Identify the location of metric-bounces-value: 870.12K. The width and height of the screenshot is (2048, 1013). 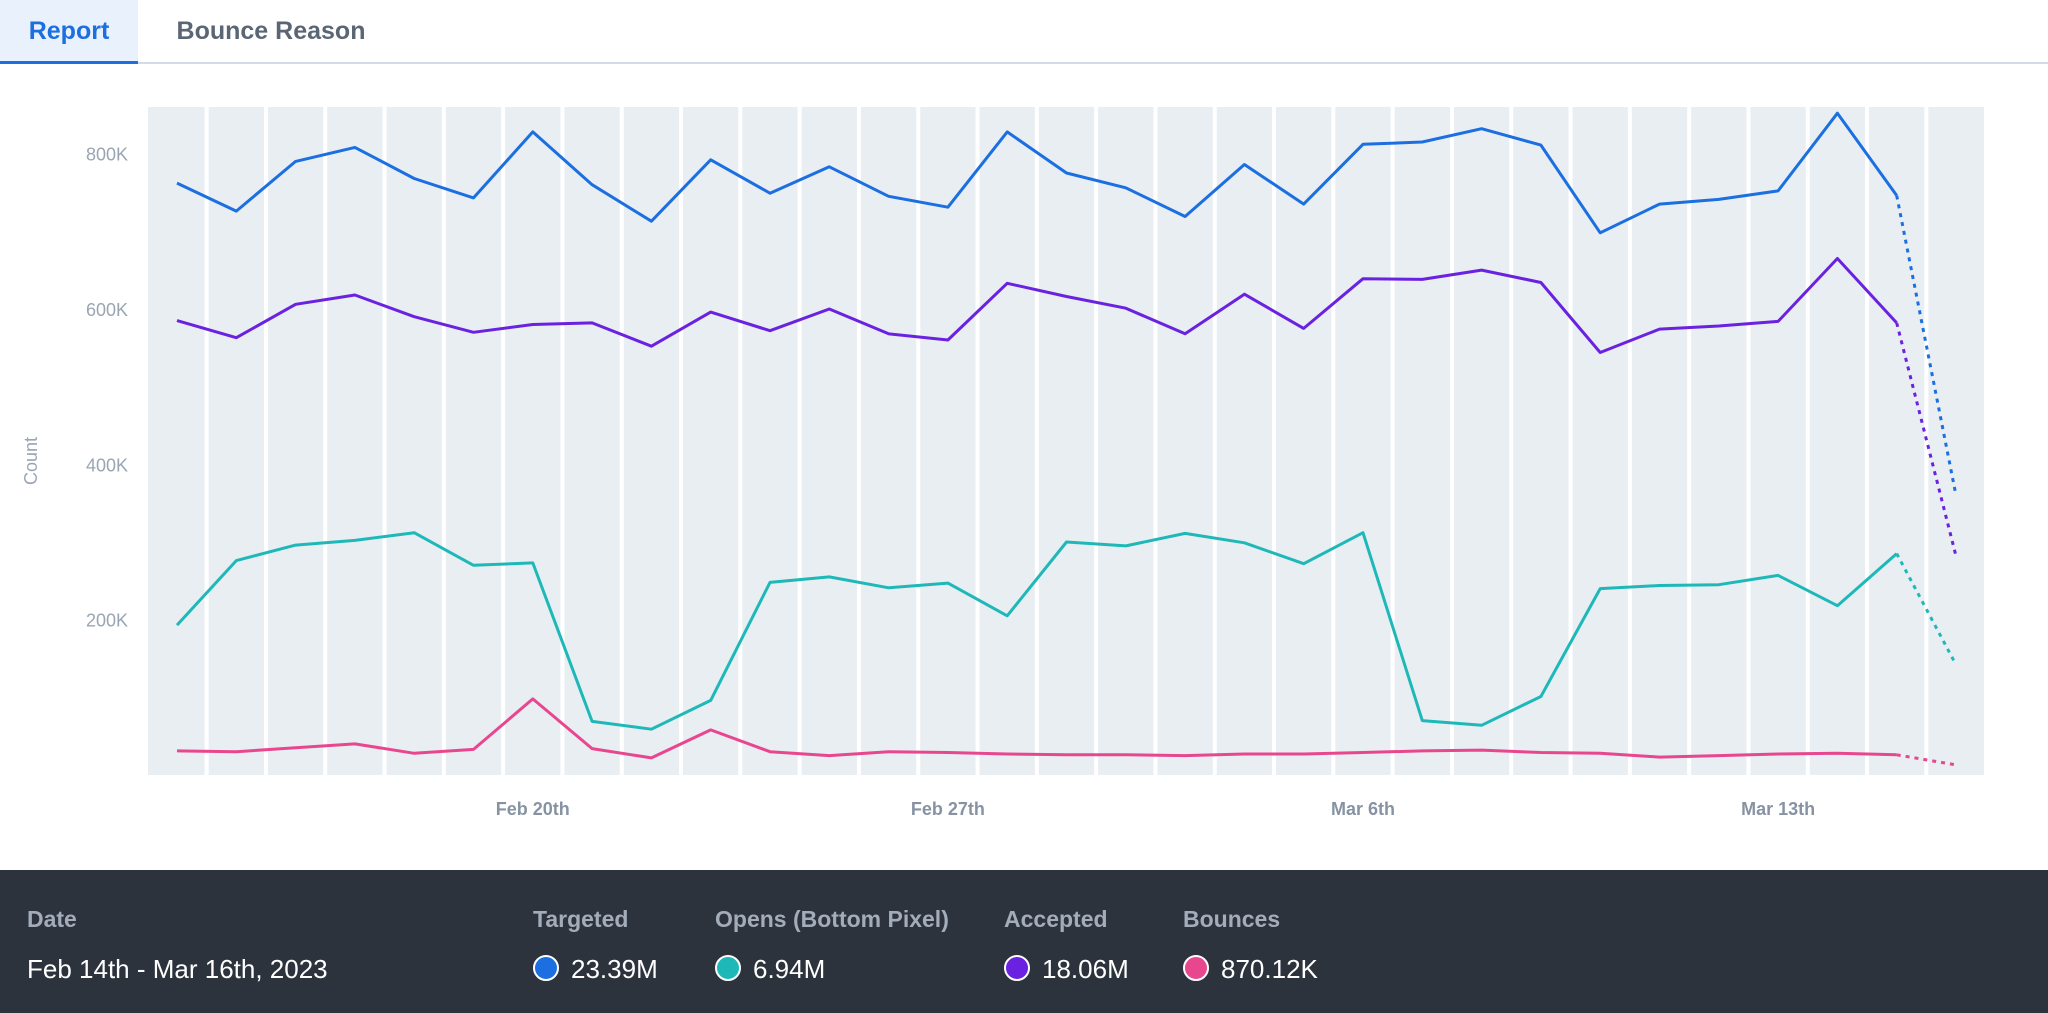
(1269, 969).